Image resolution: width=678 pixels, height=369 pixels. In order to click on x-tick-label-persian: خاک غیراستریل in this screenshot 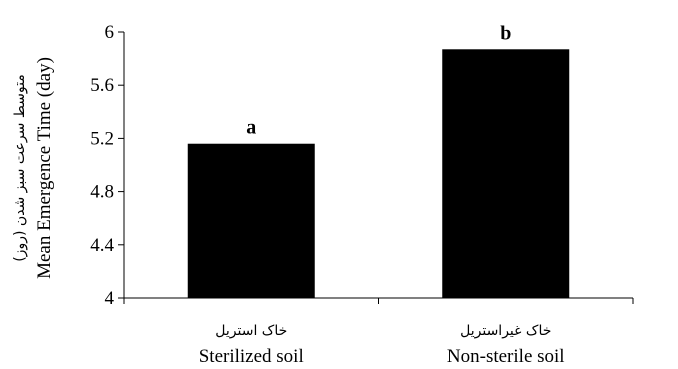, I will do `click(505, 331)`.